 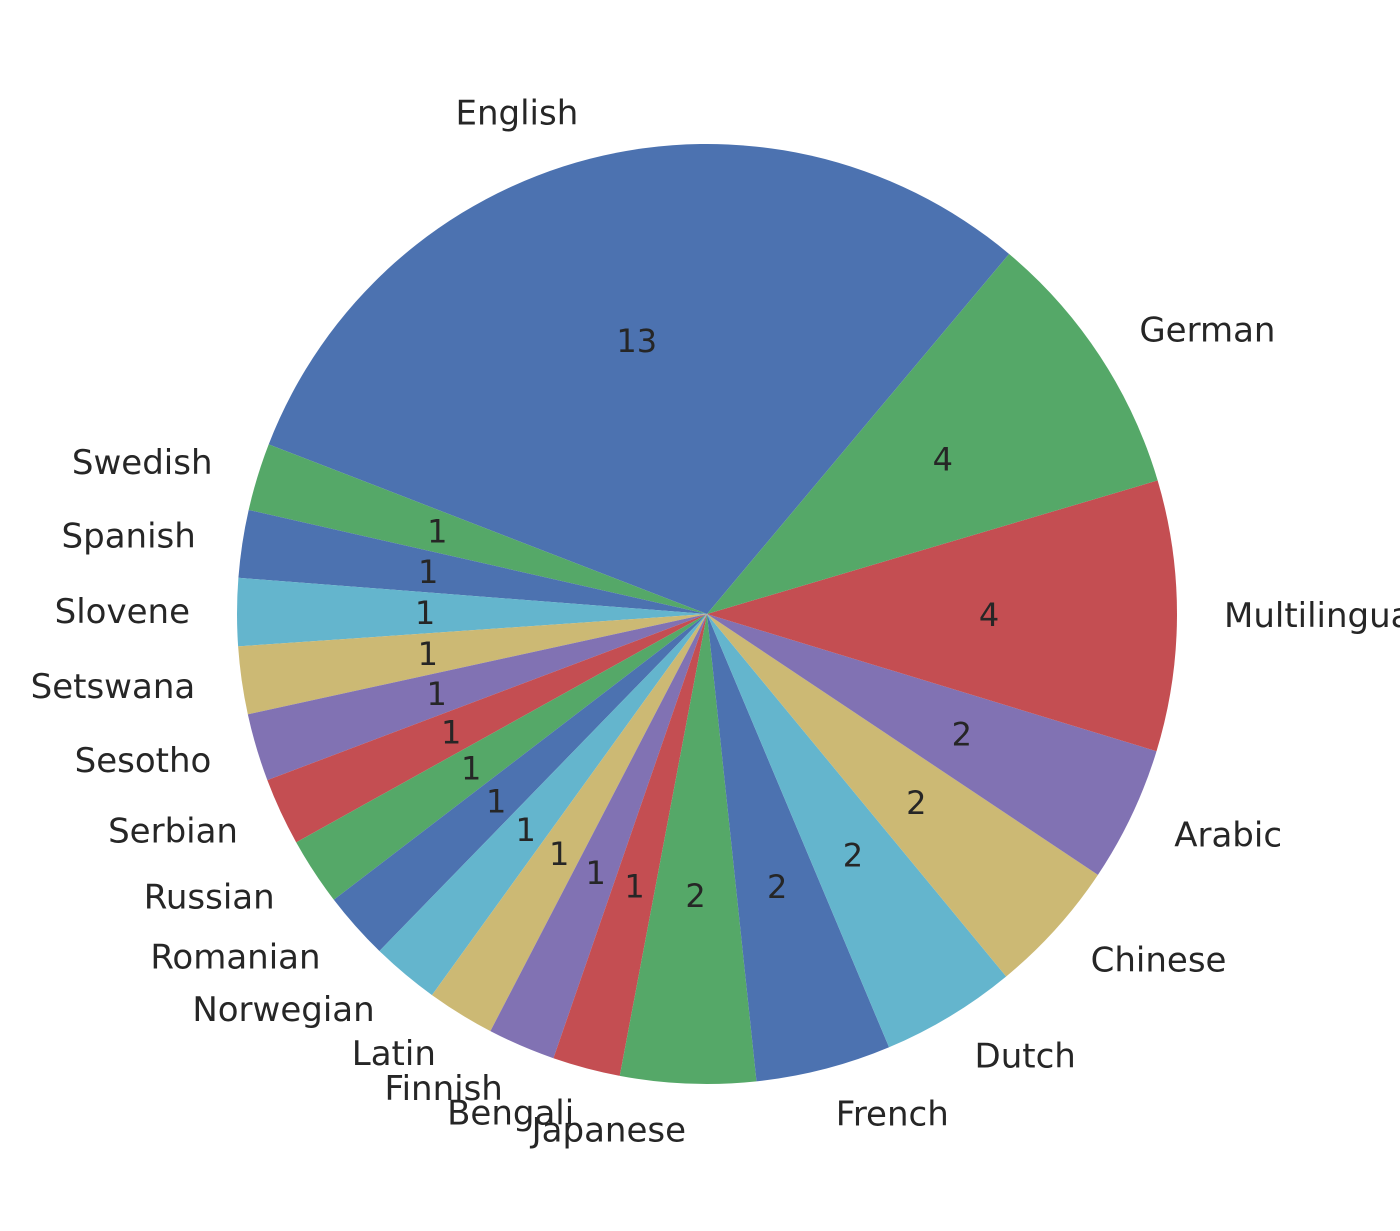 What do you see at coordinates (471, 769) in the screenshot?
I see `value-label-russian: 1` at bounding box center [471, 769].